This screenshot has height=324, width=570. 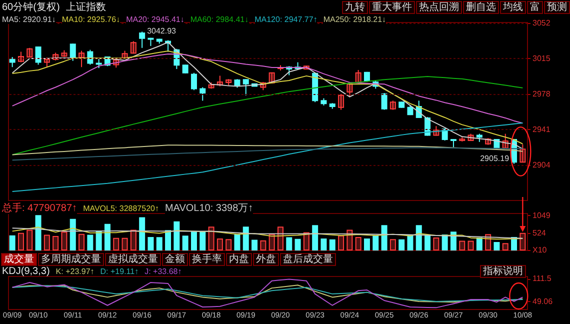 I want to click on text: 换手率, so click(x=207, y=259).